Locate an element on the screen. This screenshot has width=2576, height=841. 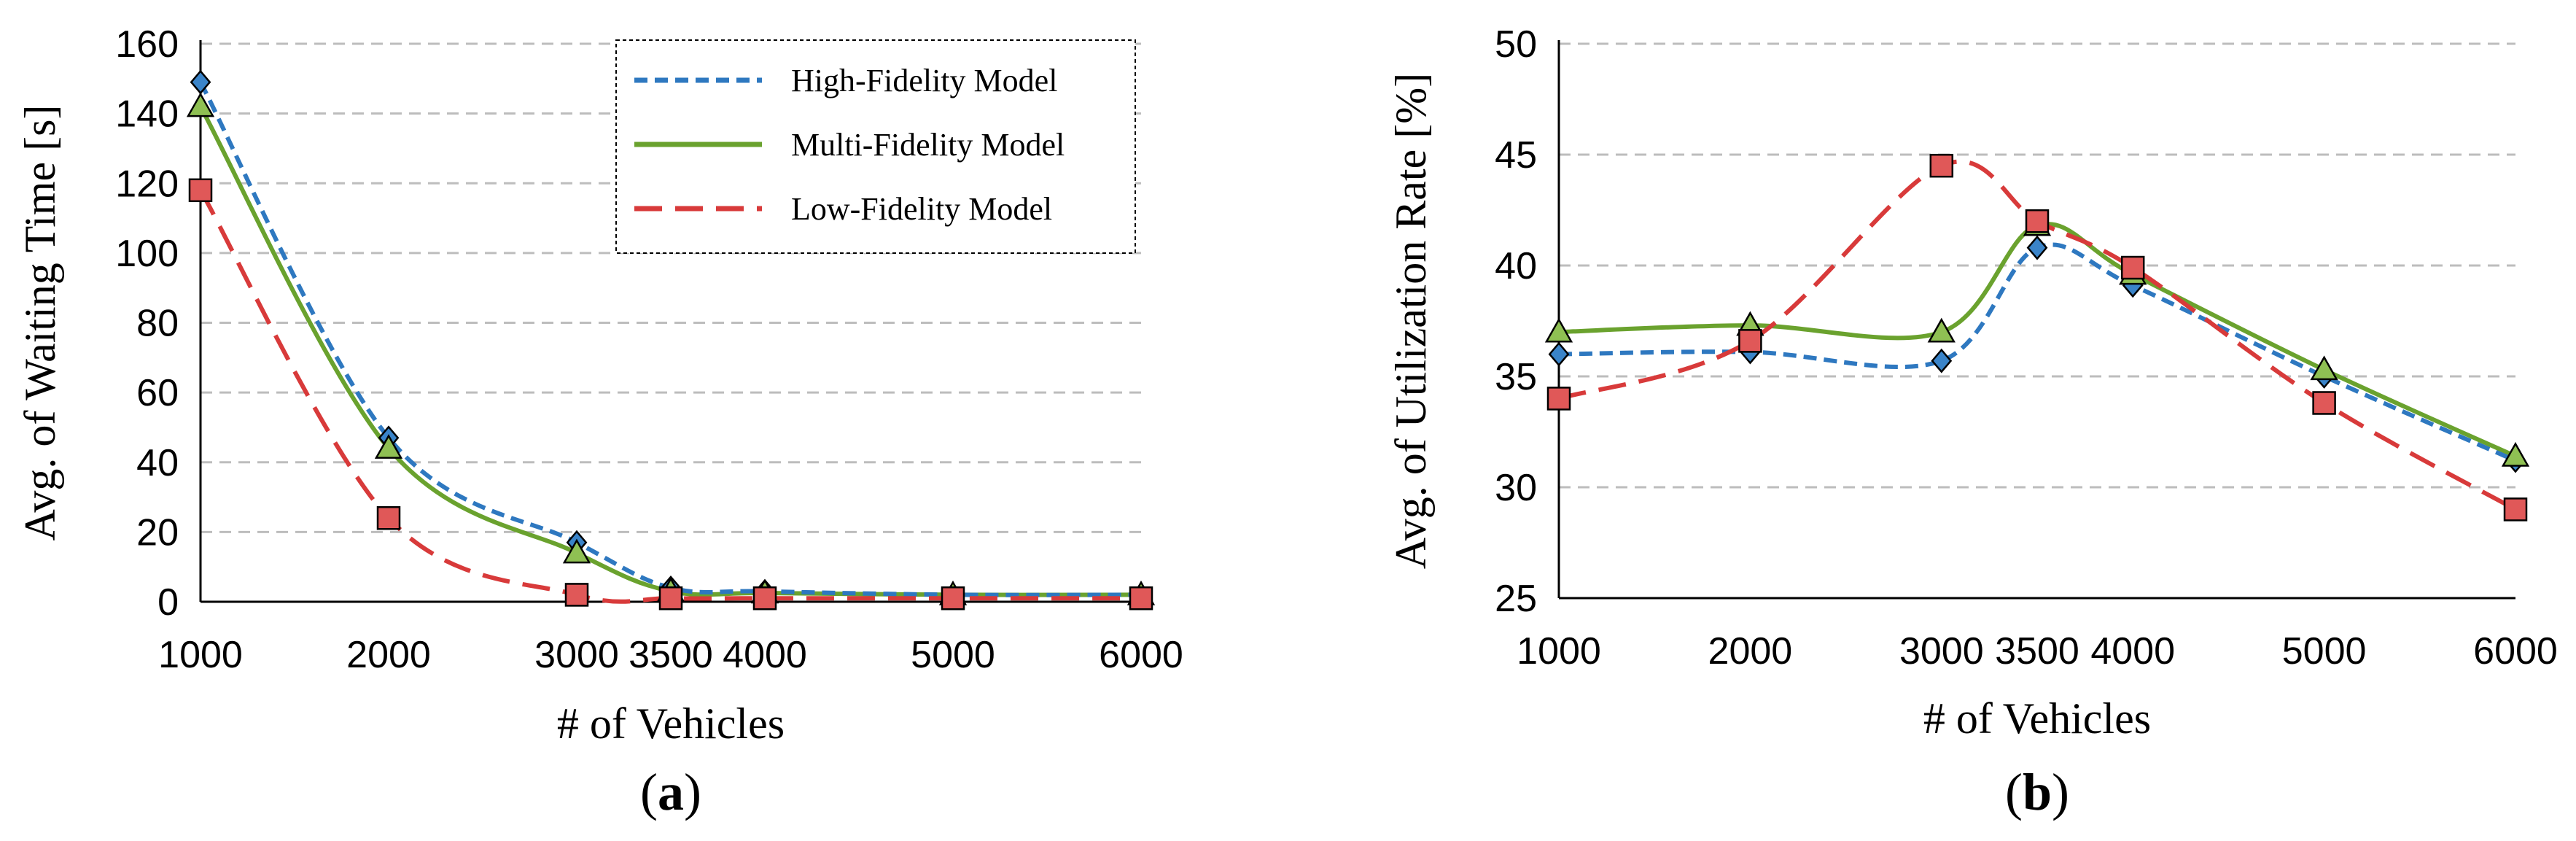
y-tick-label: 80 is located at coordinates (157, 324).